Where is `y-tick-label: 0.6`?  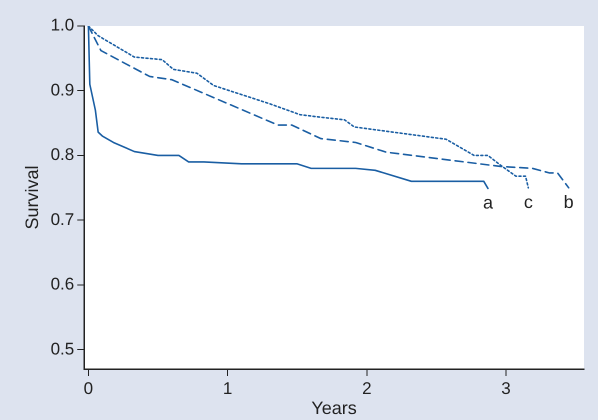 y-tick-label: 0.6 is located at coordinates (62, 284).